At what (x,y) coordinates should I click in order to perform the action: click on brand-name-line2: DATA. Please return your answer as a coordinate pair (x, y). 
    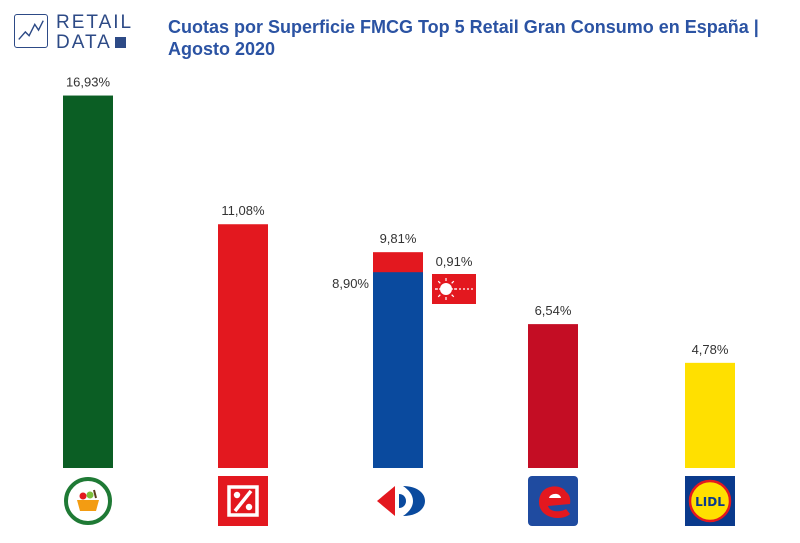
    Looking at the image, I should click on (84, 42).